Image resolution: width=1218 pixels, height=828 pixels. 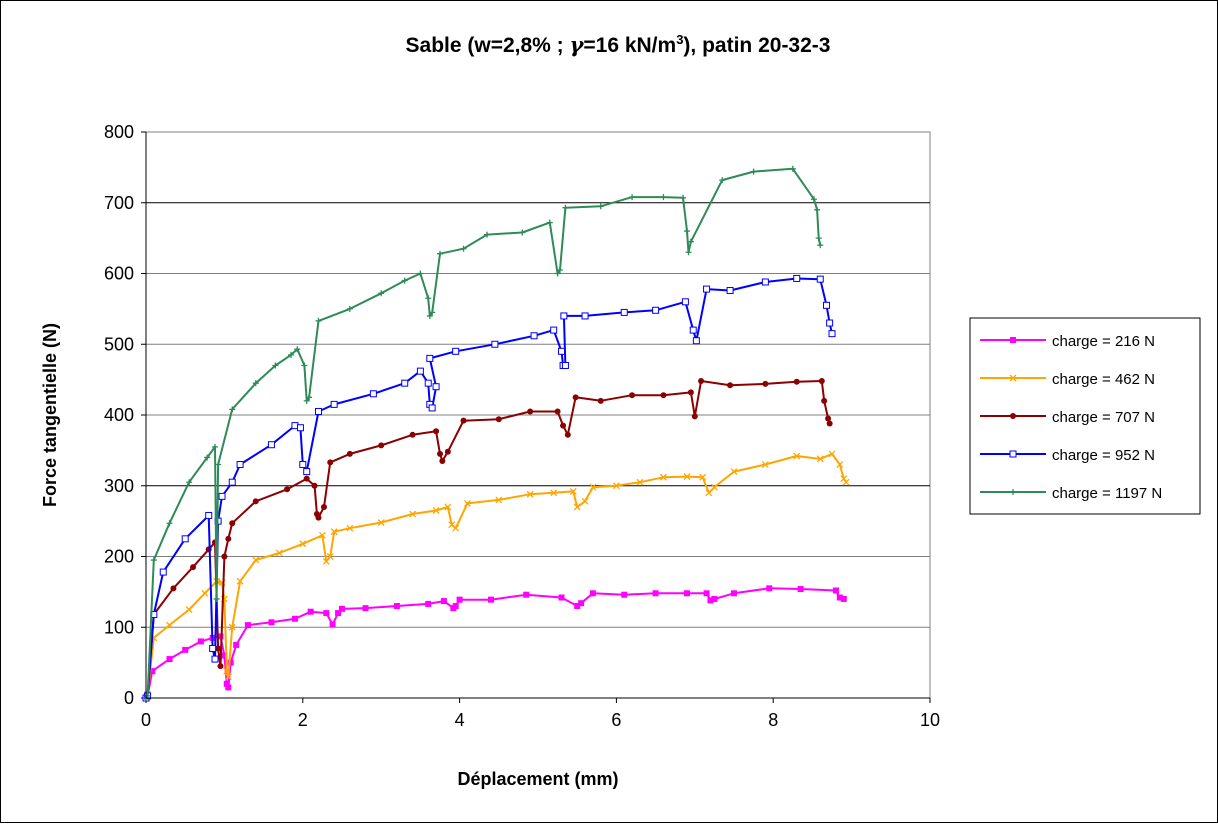 What do you see at coordinates (756, 45) in the screenshot?
I see `title-tail: ), patin 20-32-3` at bounding box center [756, 45].